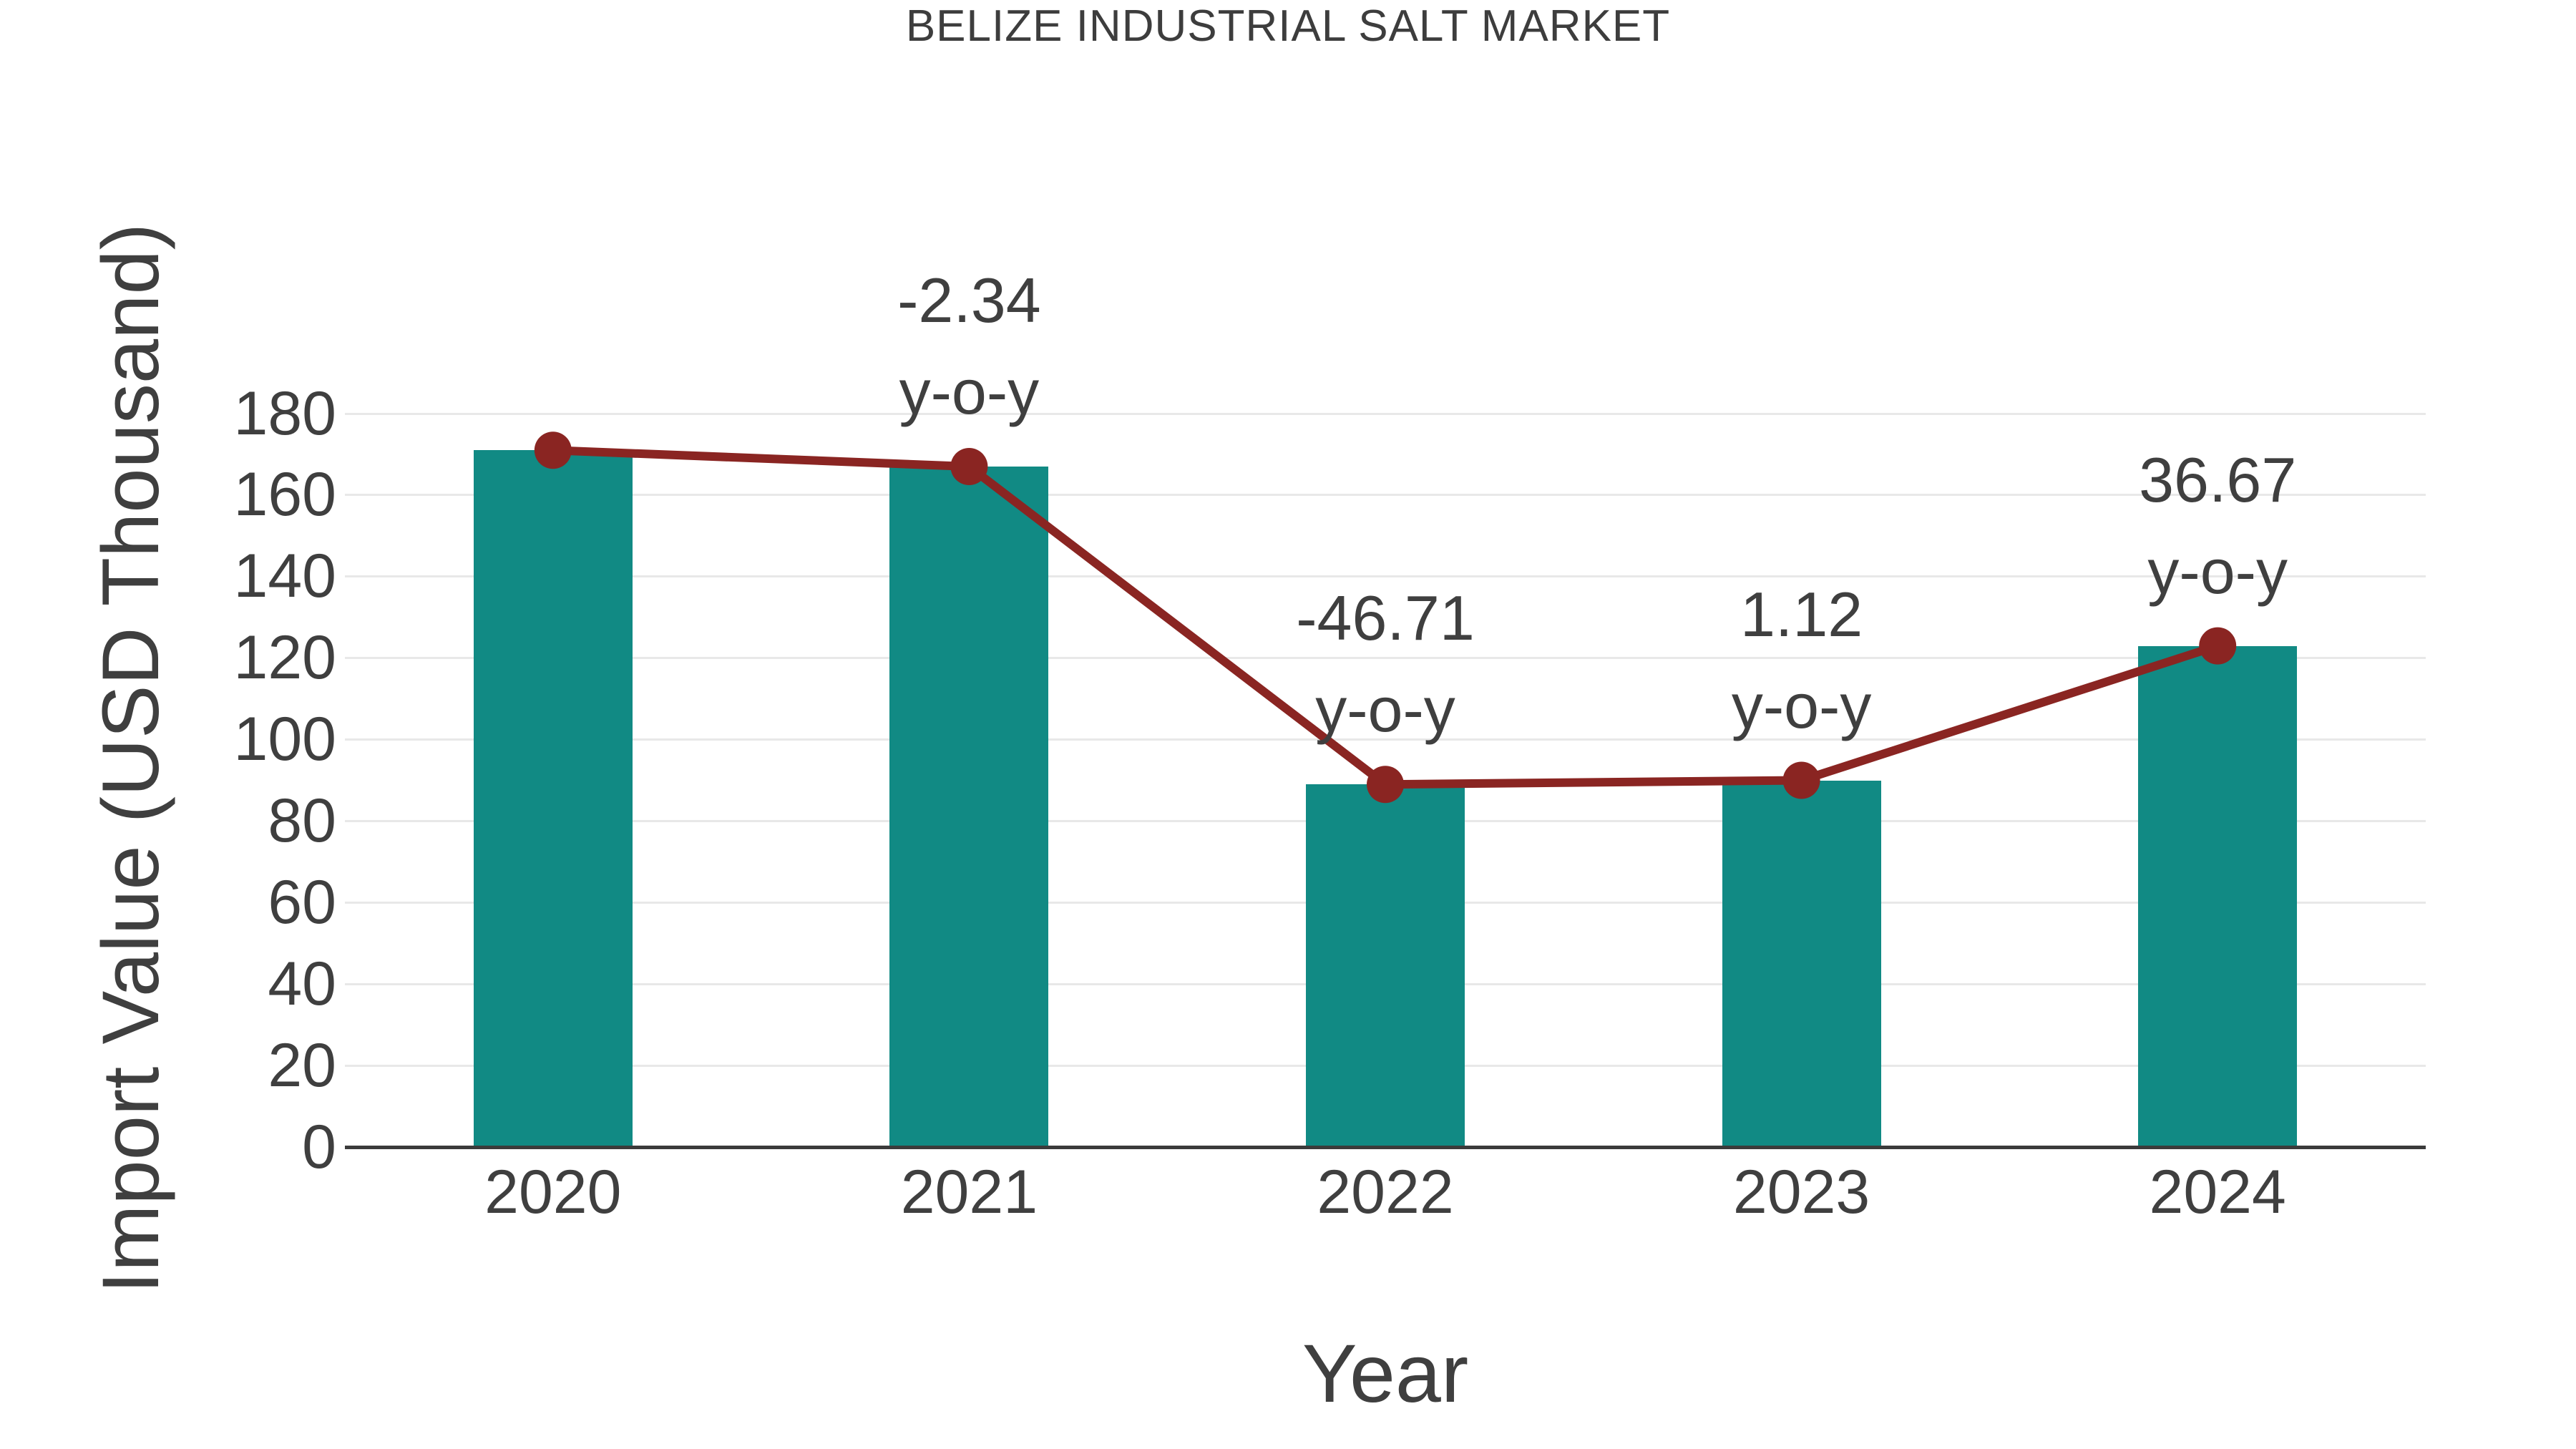  I want to click on x-tick-label-2024: 2024, so click(2217, 1191).